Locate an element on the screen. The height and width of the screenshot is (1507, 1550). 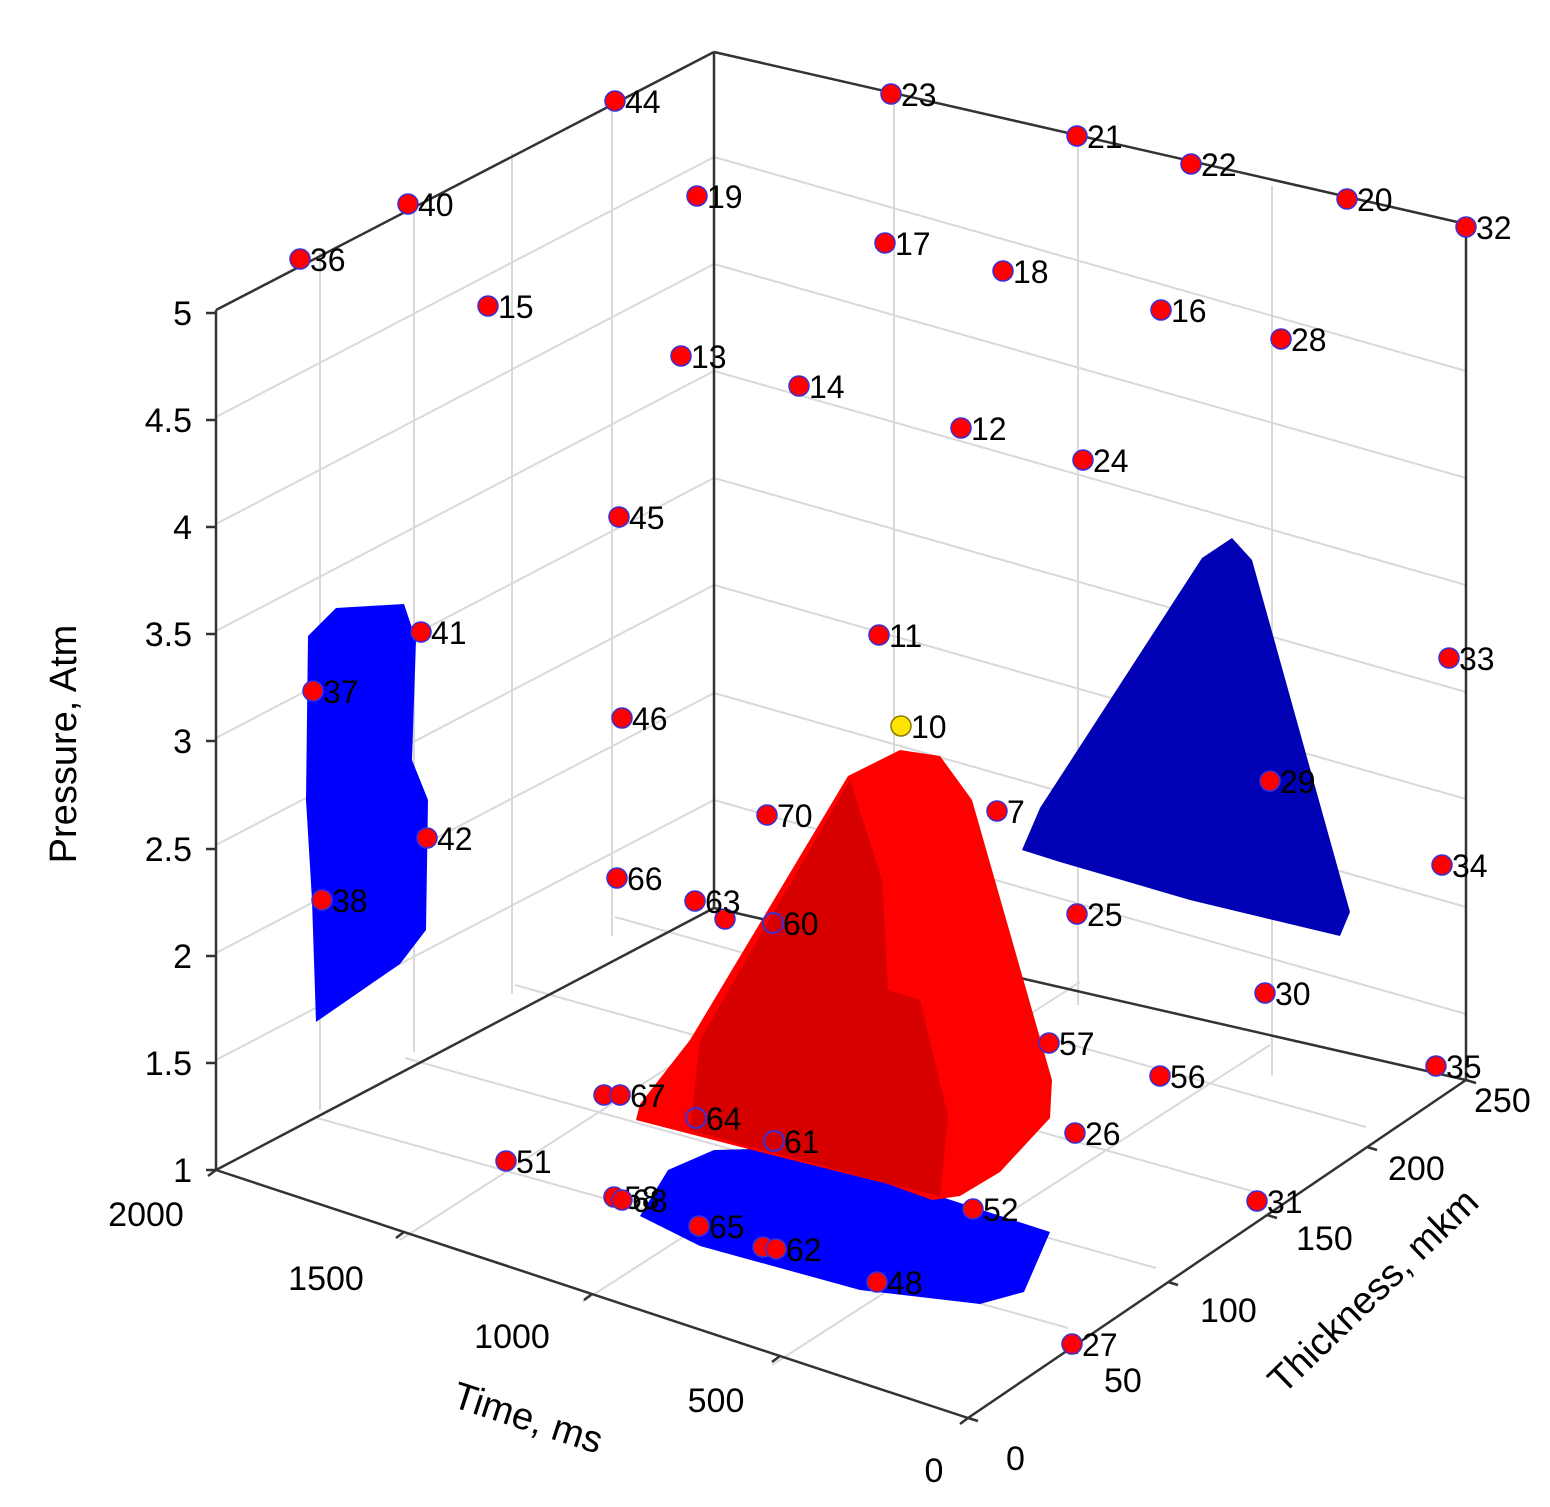
z-tick-label: 1 is located at coordinates (182, 1171).